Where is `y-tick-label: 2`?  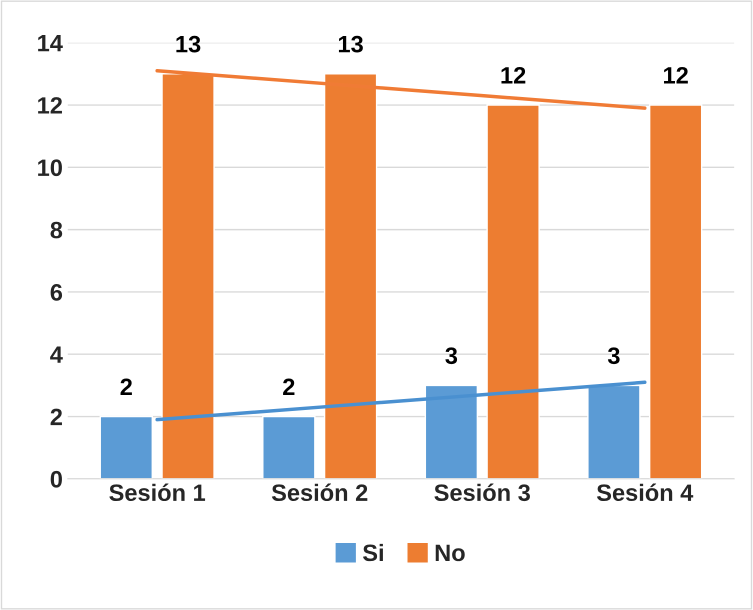
y-tick-label: 2 is located at coordinates (56, 417).